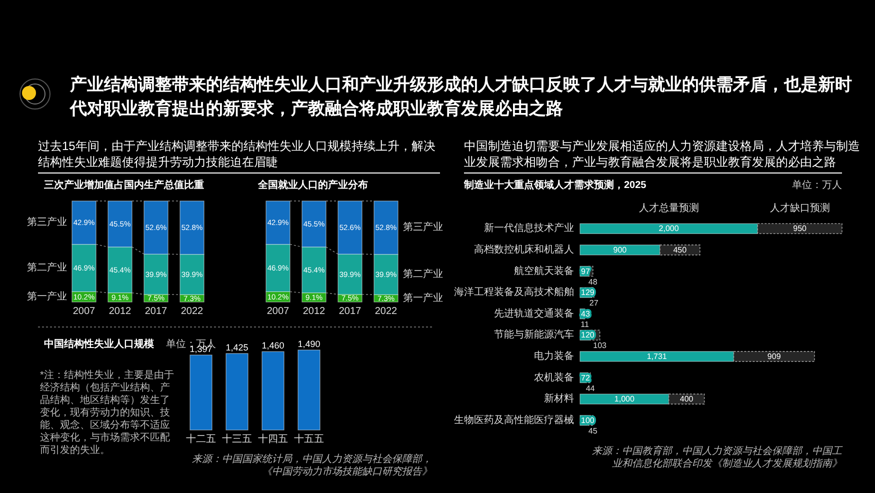 This screenshot has width=875, height=493. Describe the element at coordinates (529, 228) in the screenshot. I see `y-tick-label: 新一代信息技术产业` at that location.